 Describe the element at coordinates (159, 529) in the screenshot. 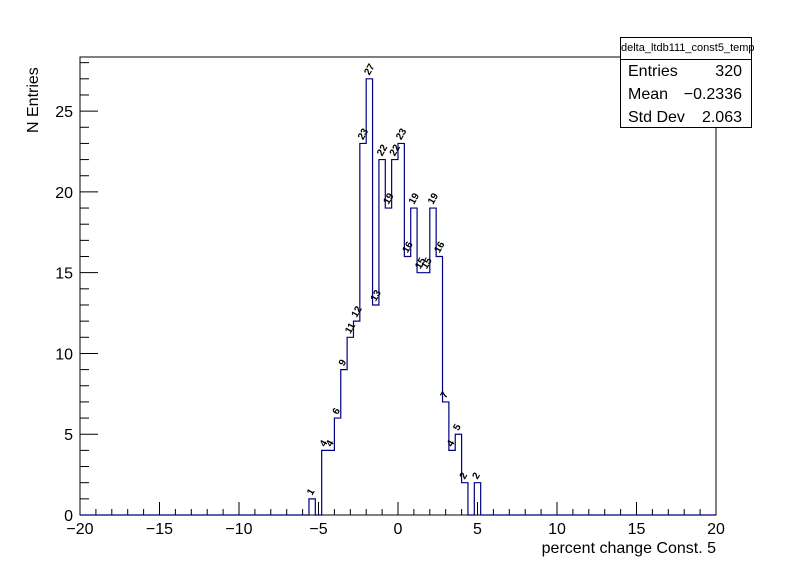

I see `x-tick-label: −15` at that location.